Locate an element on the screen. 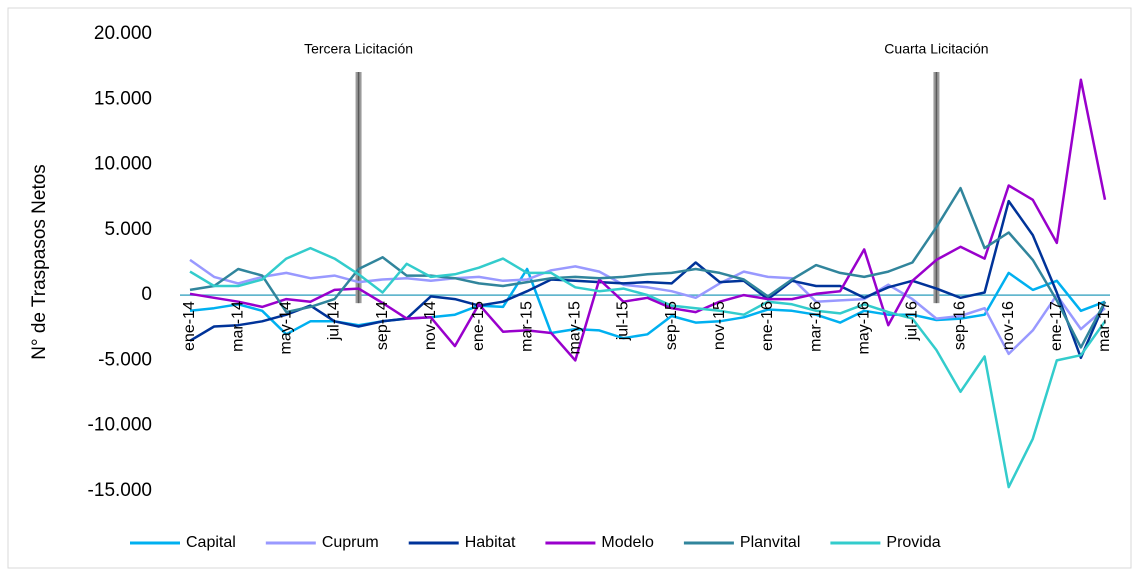  x-tick-label: ene-14 is located at coordinates (189, 326).